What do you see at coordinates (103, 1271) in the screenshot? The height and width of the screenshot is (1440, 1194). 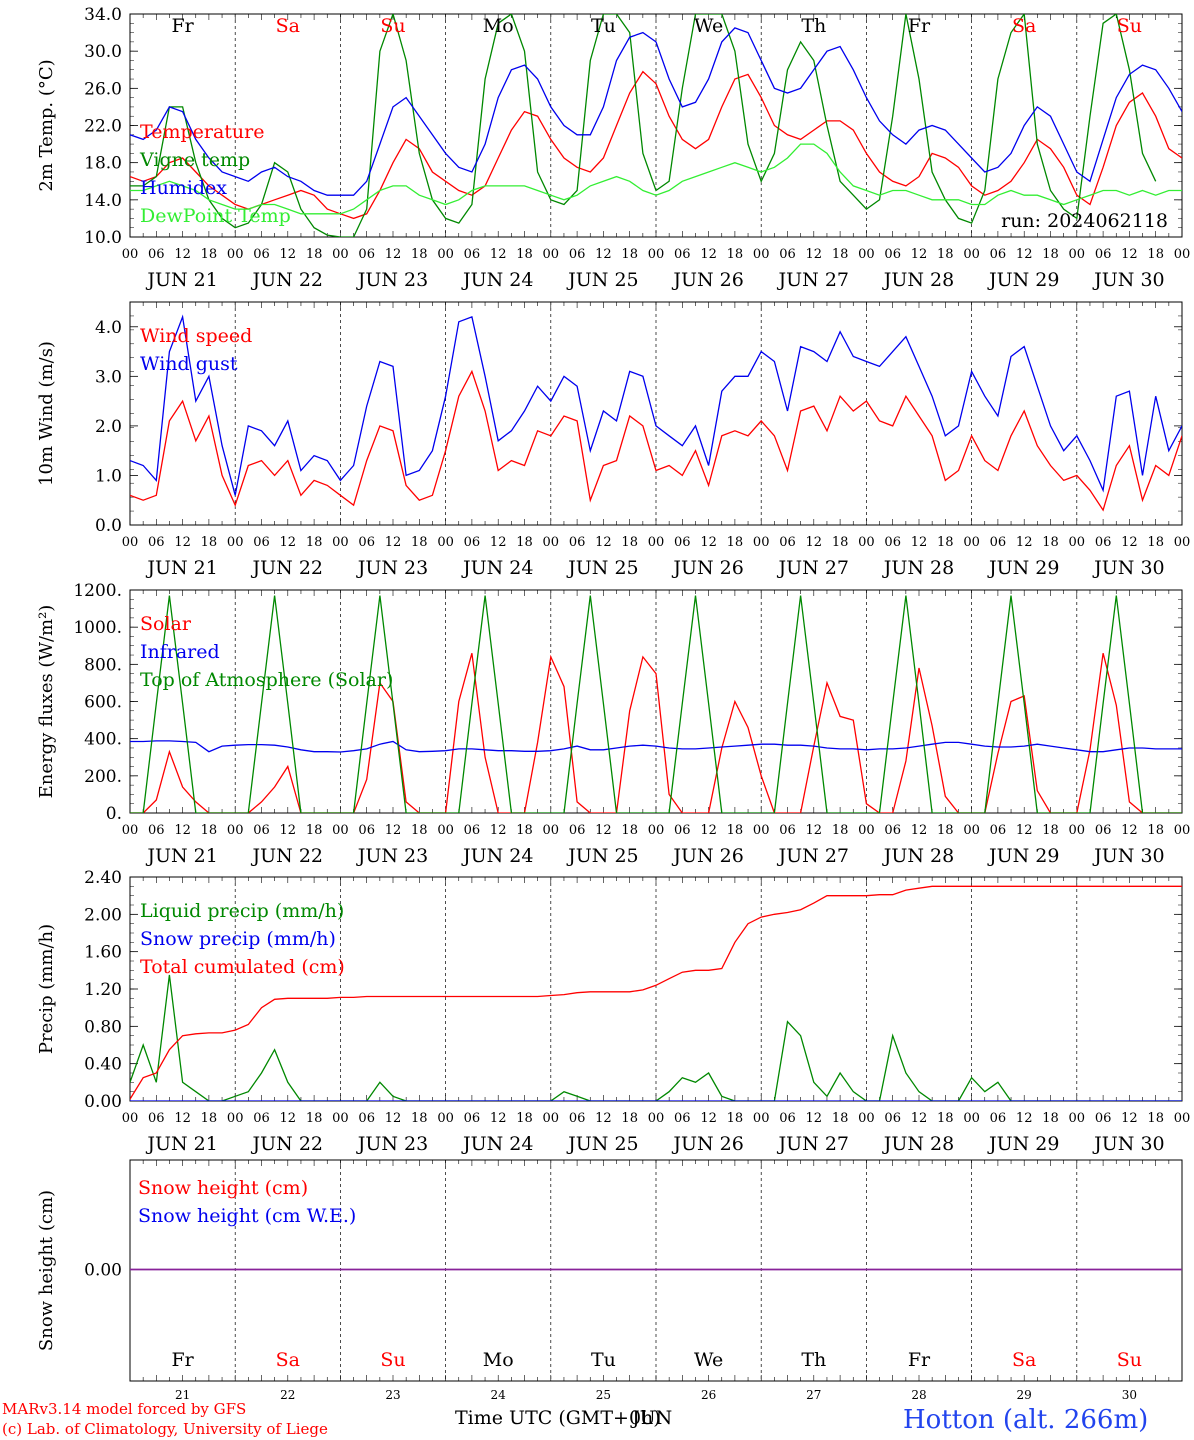 I see `y-tick-label: 0.00` at bounding box center [103, 1271].